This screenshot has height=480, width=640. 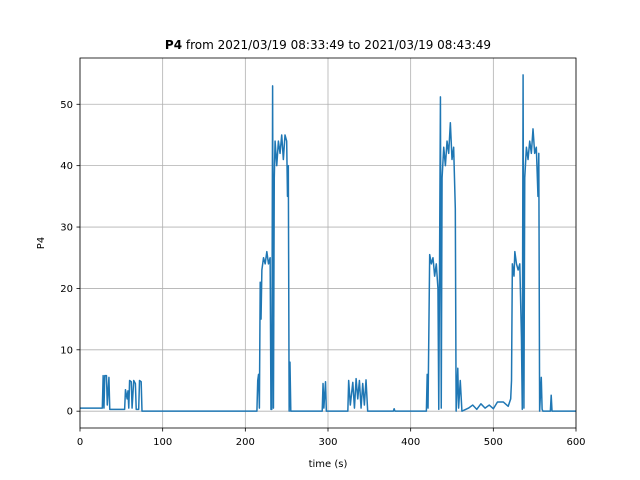 I want to click on y-tick-label: 0, so click(x=70, y=412).